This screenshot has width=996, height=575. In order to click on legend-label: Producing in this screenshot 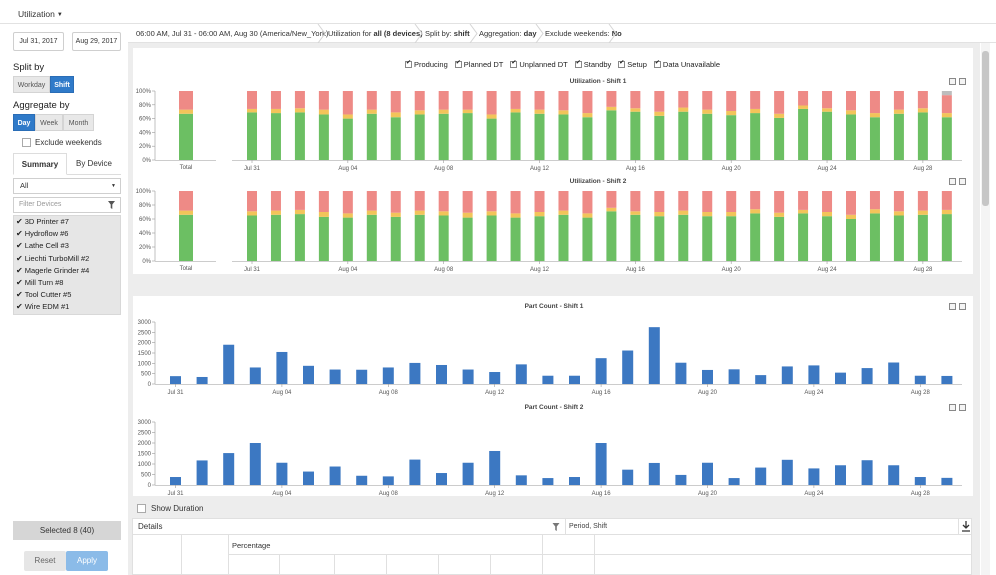, I will do `click(431, 64)`.